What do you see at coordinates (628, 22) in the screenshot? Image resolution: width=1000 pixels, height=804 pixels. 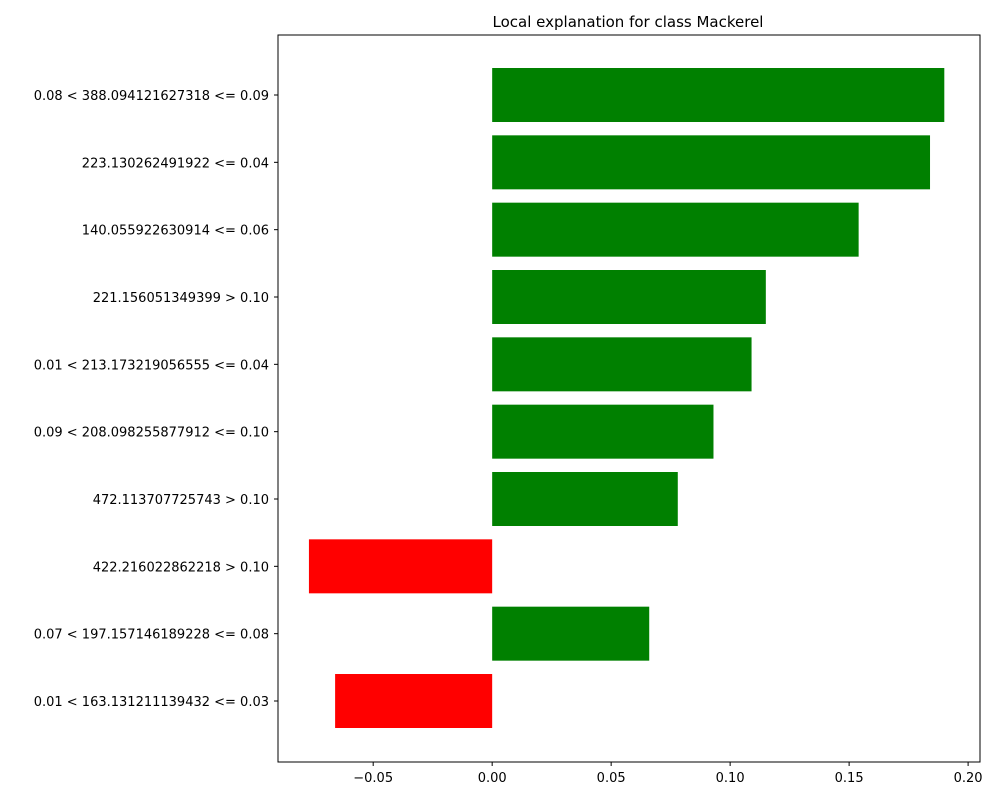 I see `chart-title: Local explanation for class Mackerel` at bounding box center [628, 22].